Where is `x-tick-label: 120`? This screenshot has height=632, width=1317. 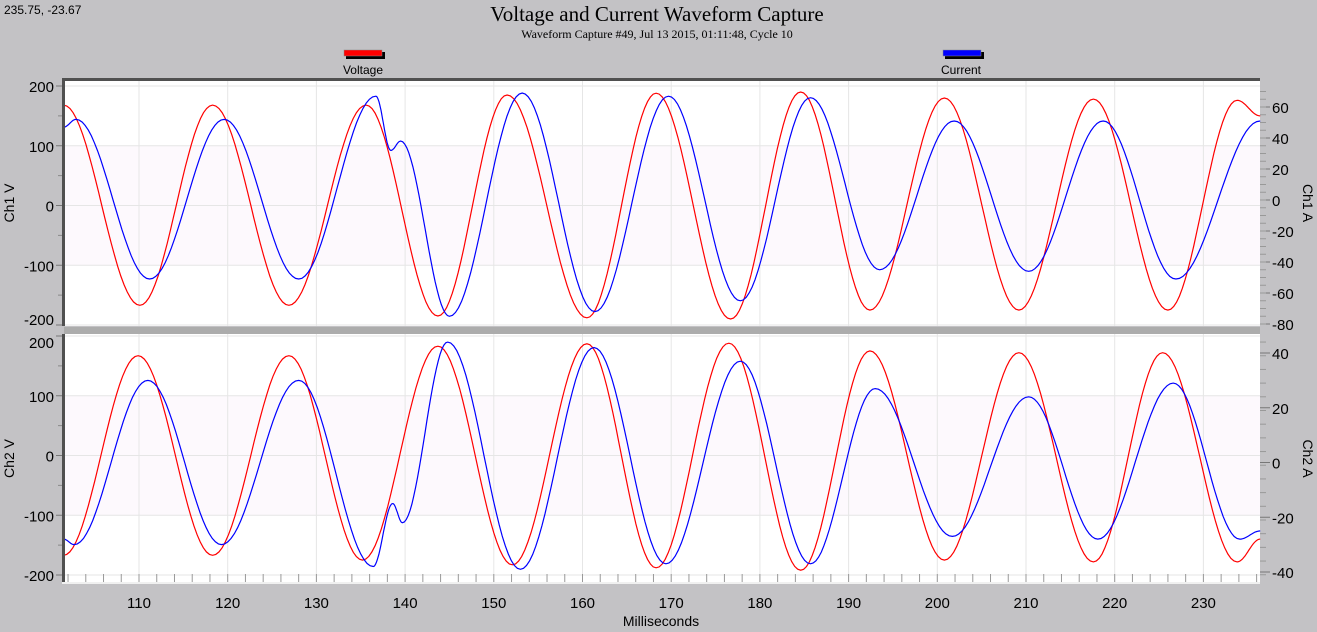 x-tick-label: 120 is located at coordinates (227, 603).